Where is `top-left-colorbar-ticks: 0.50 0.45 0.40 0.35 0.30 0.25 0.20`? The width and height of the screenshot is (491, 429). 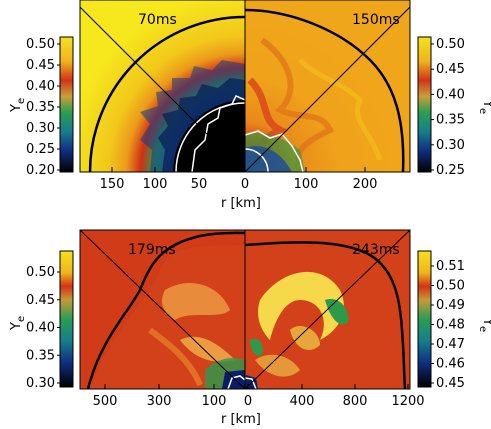
top-left-colorbar-ticks: 0.50 0.45 0.40 0.35 0.30 0.25 0.20 is located at coordinates (43, 107).